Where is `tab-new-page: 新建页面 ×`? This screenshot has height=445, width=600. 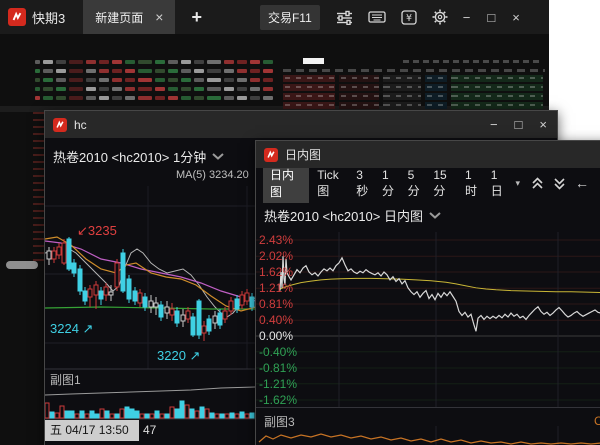 tab-new-page: 新建页面 × is located at coordinates (129, 17).